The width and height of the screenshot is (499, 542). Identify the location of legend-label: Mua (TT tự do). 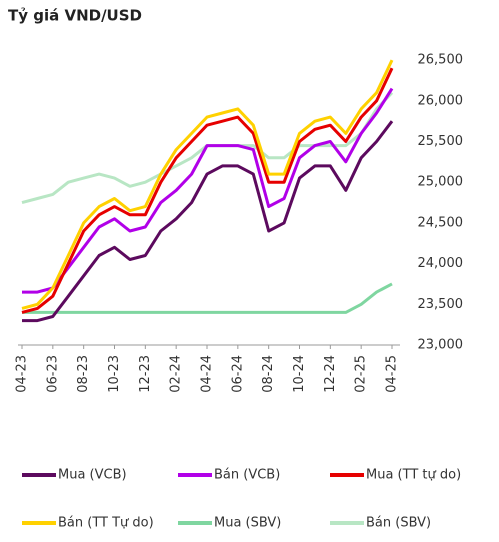
(413, 475).